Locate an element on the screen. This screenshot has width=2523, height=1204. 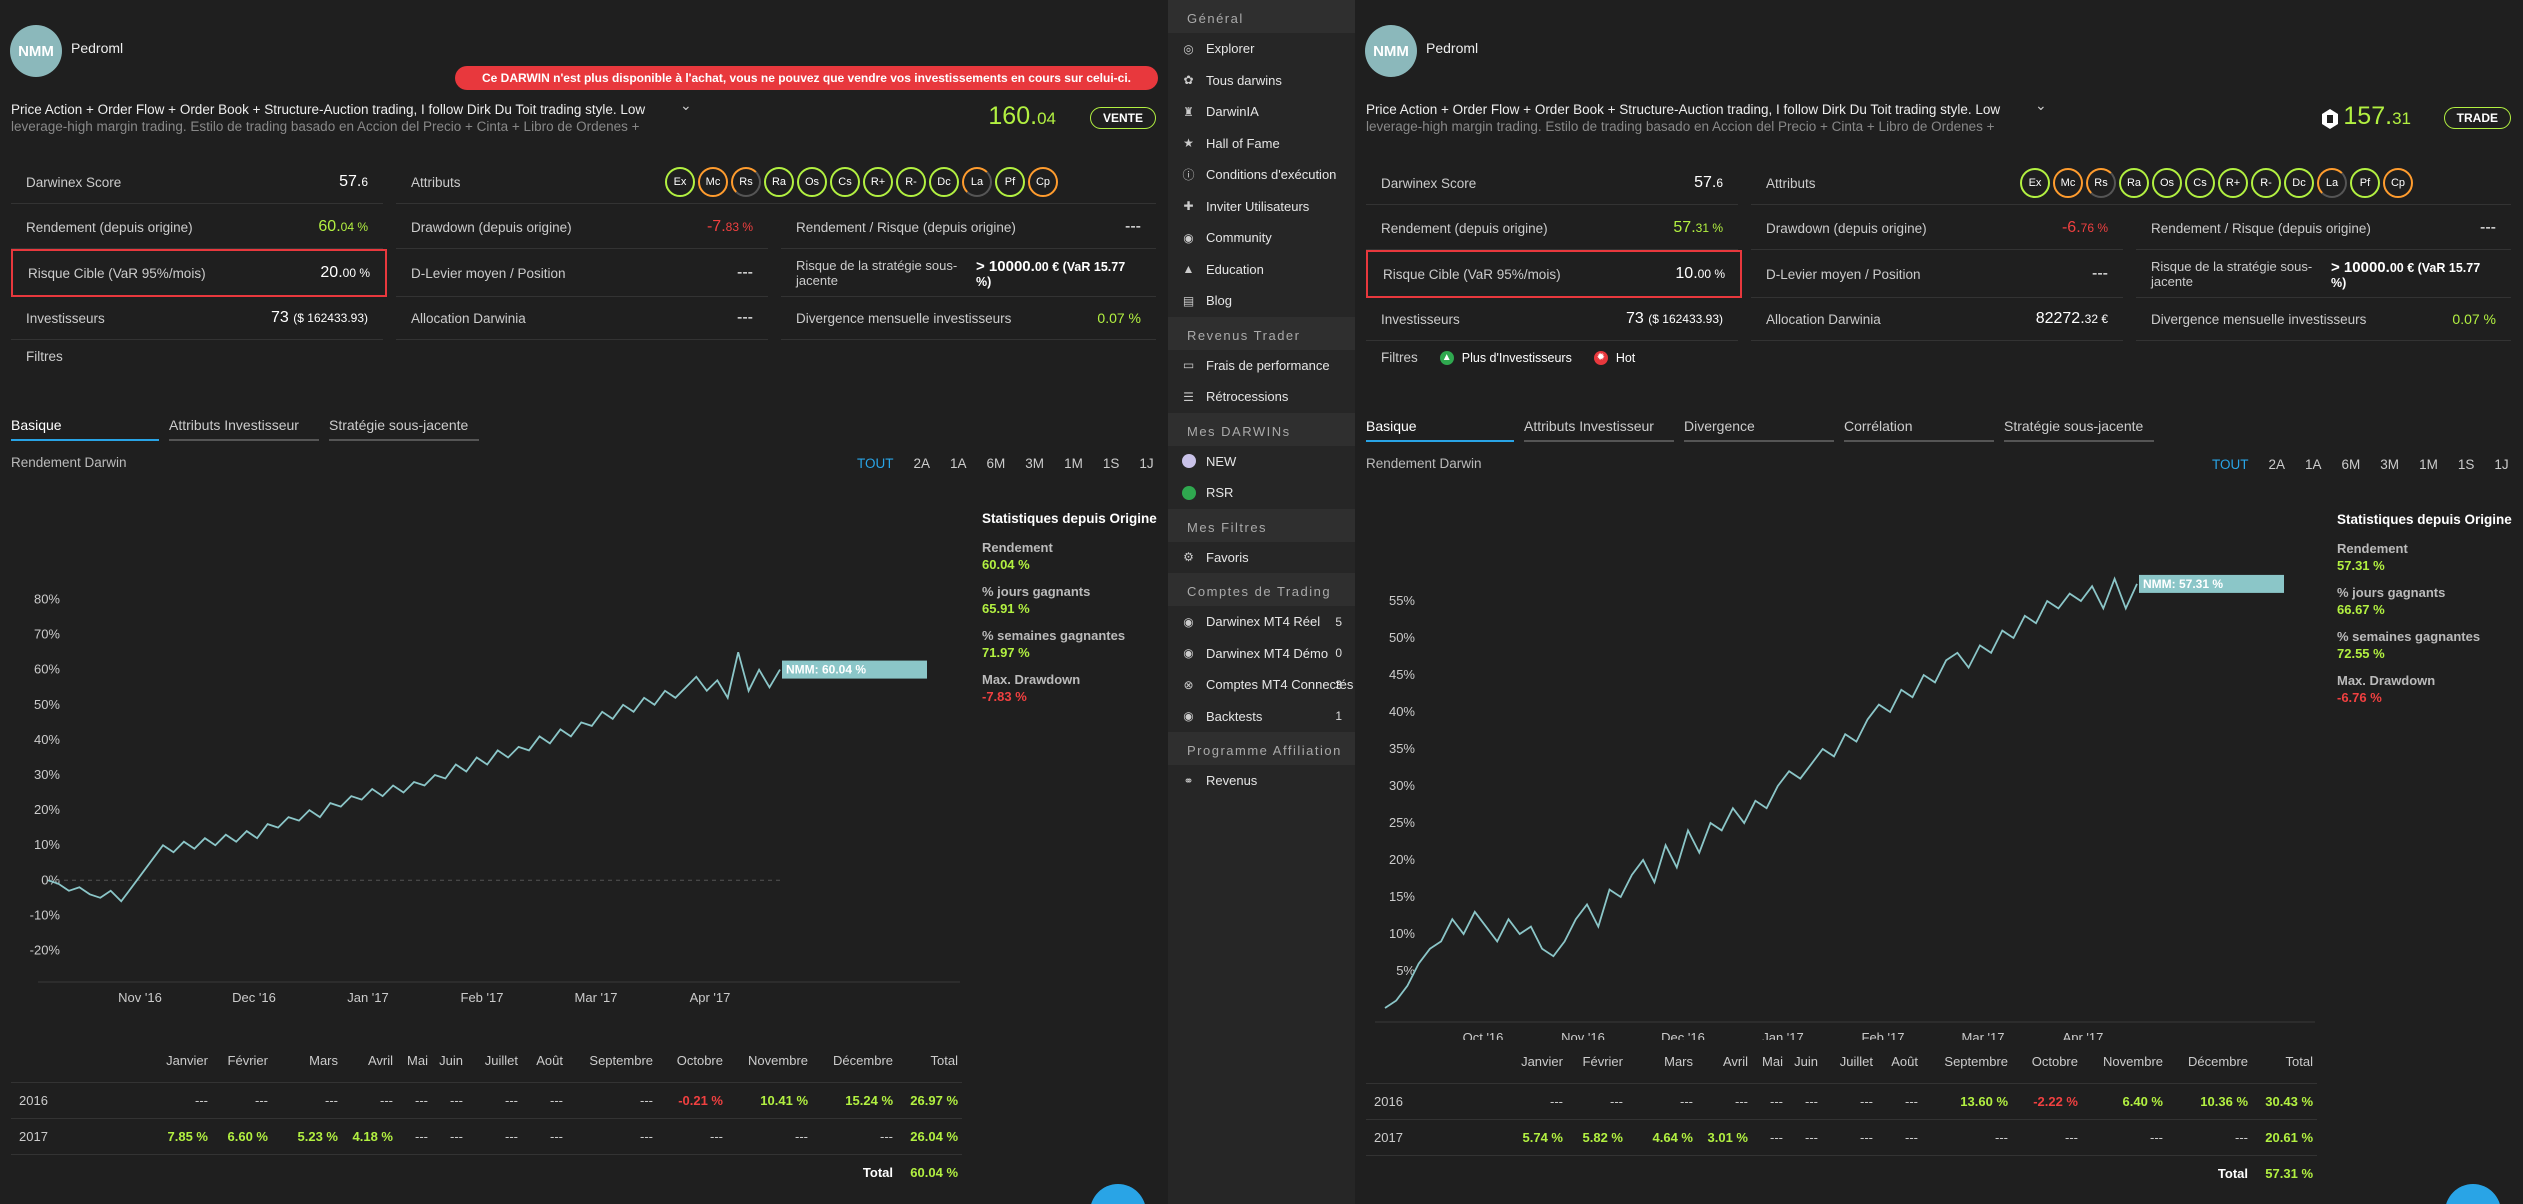
nav-item-explorer: ◎ Explorer is located at coordinates (1261, 49).